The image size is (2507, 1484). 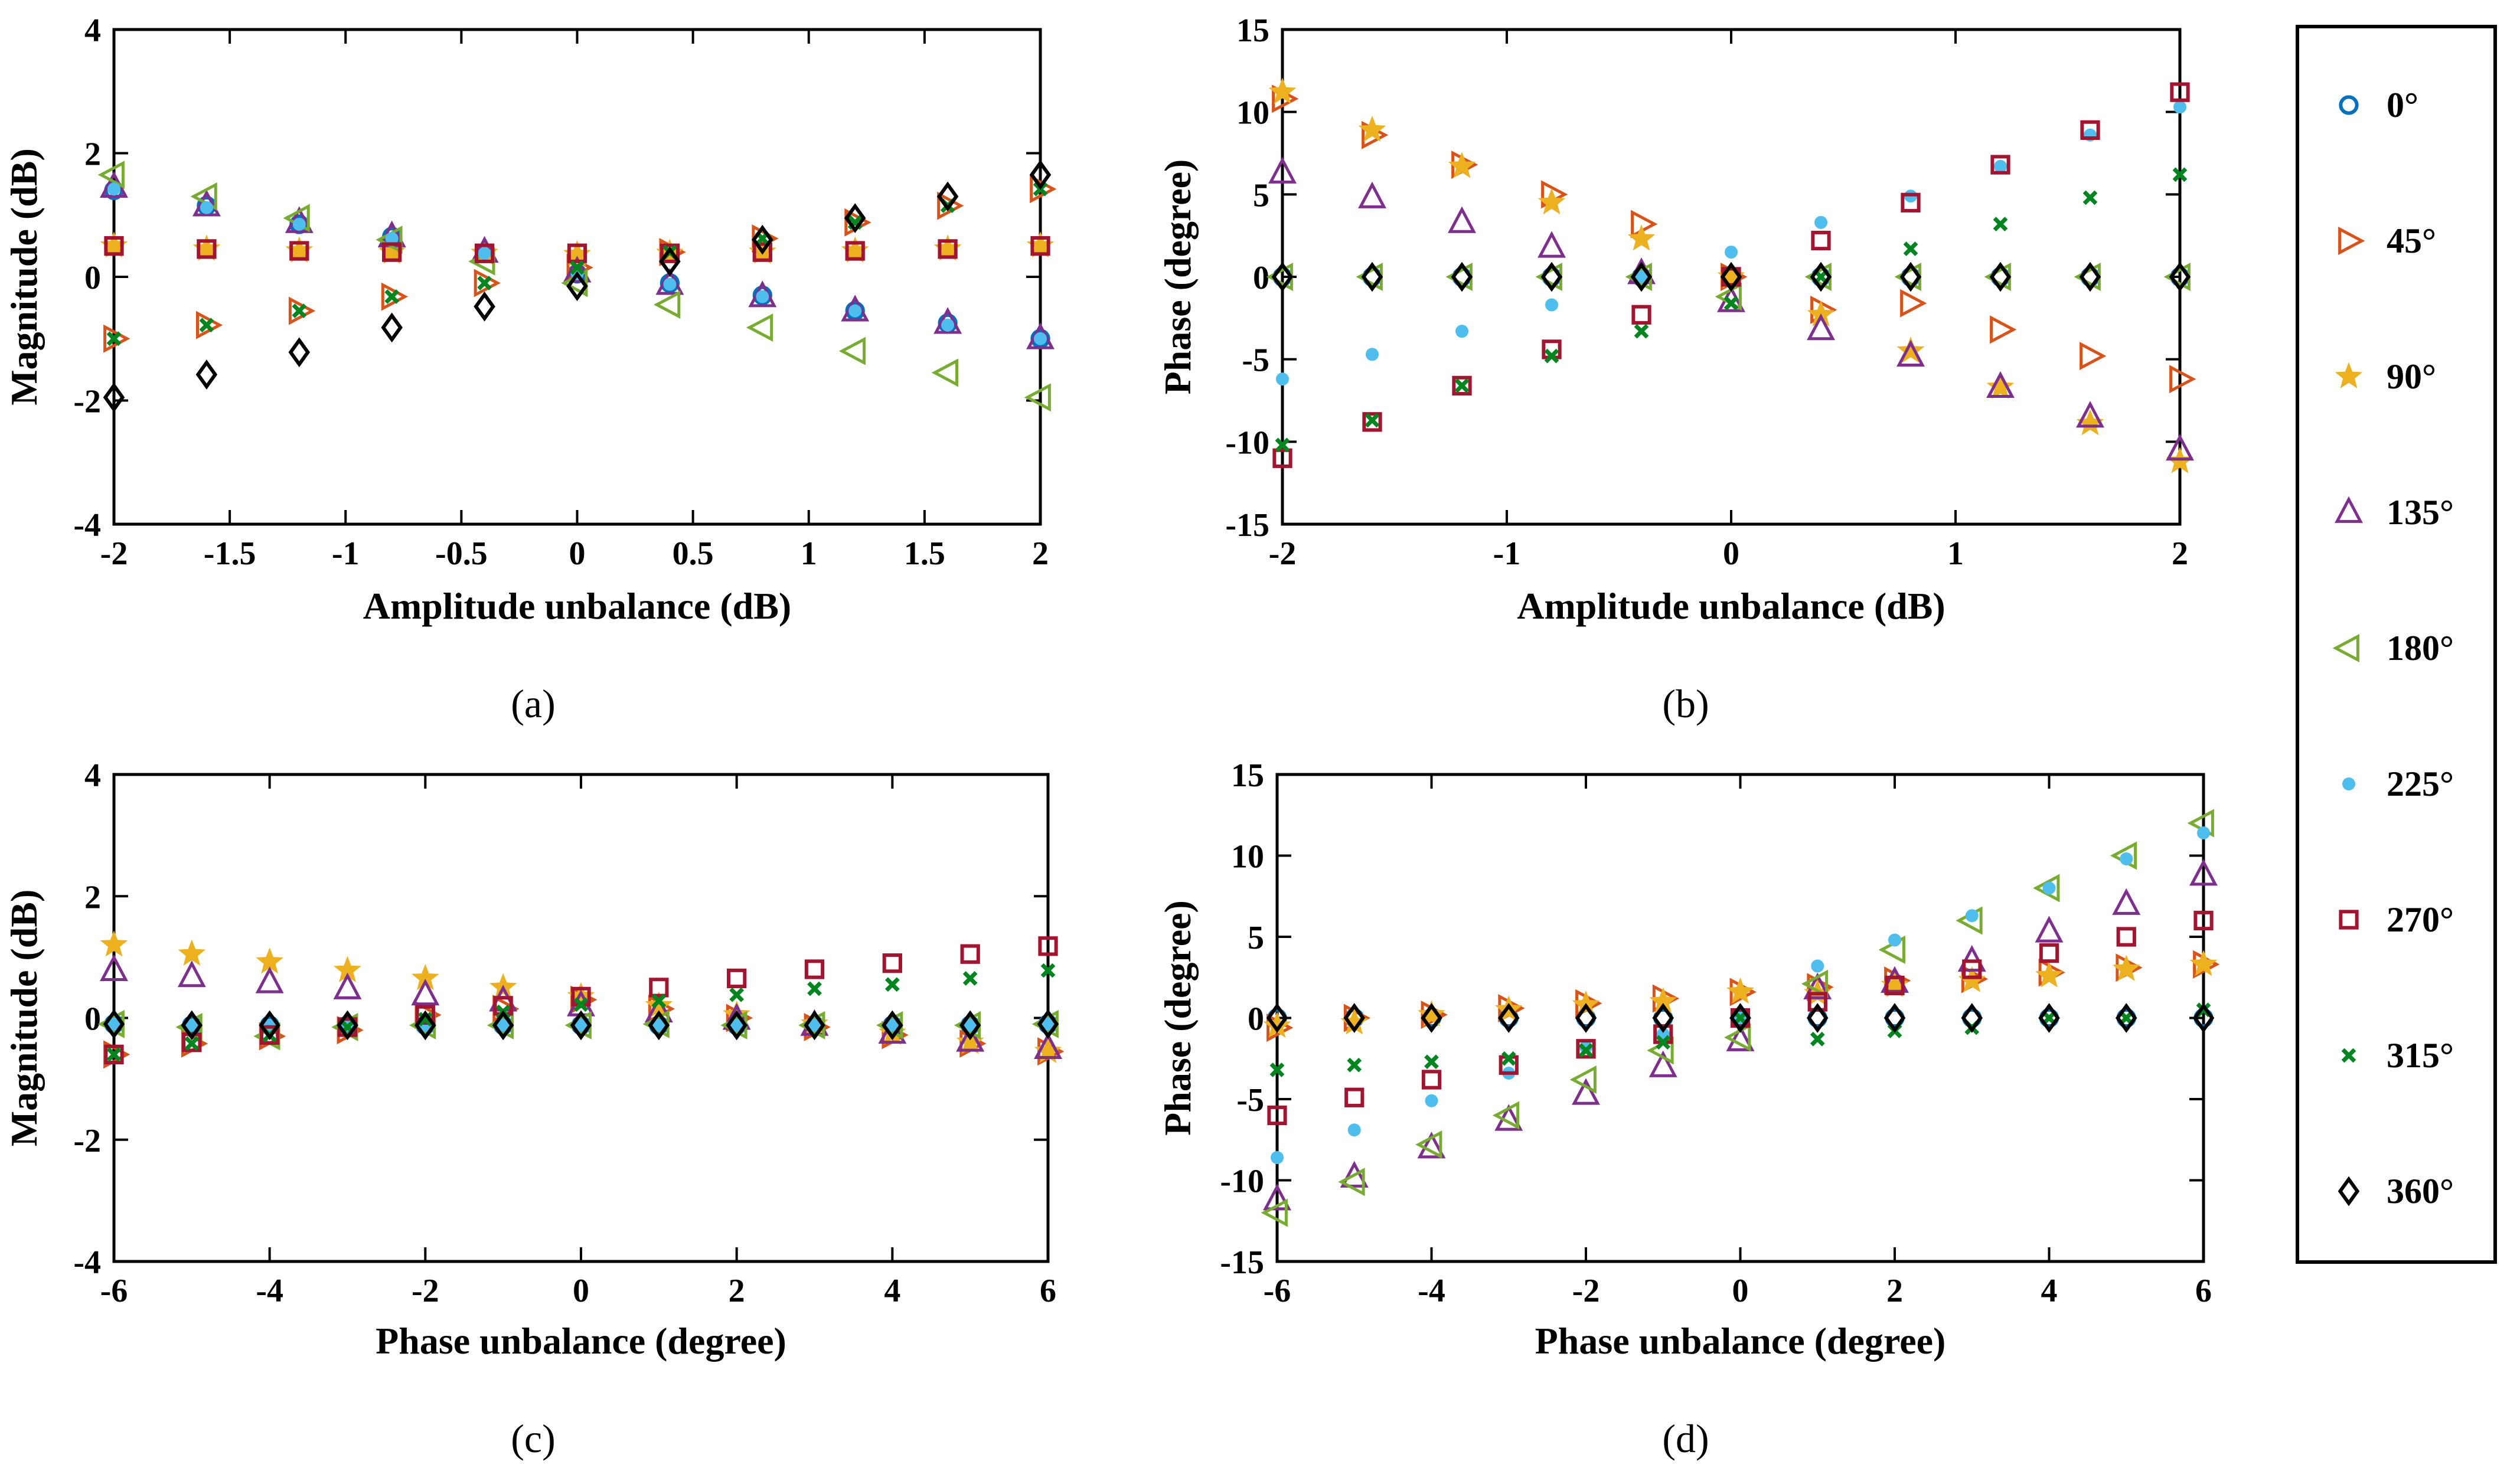 I want to click on y-tick-label: 0, so click(x=92, y=278).